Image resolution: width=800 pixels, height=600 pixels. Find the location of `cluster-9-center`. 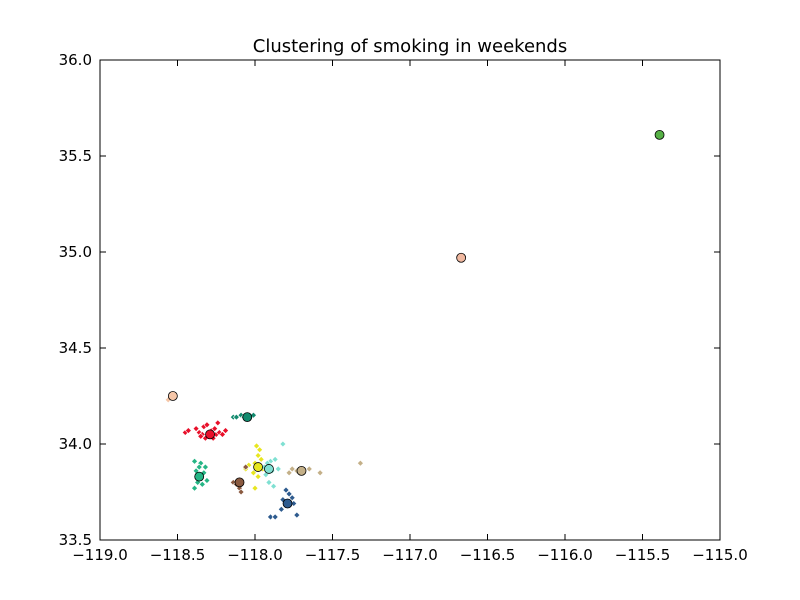

cluster-9-center is located at coordinates (461, 257).